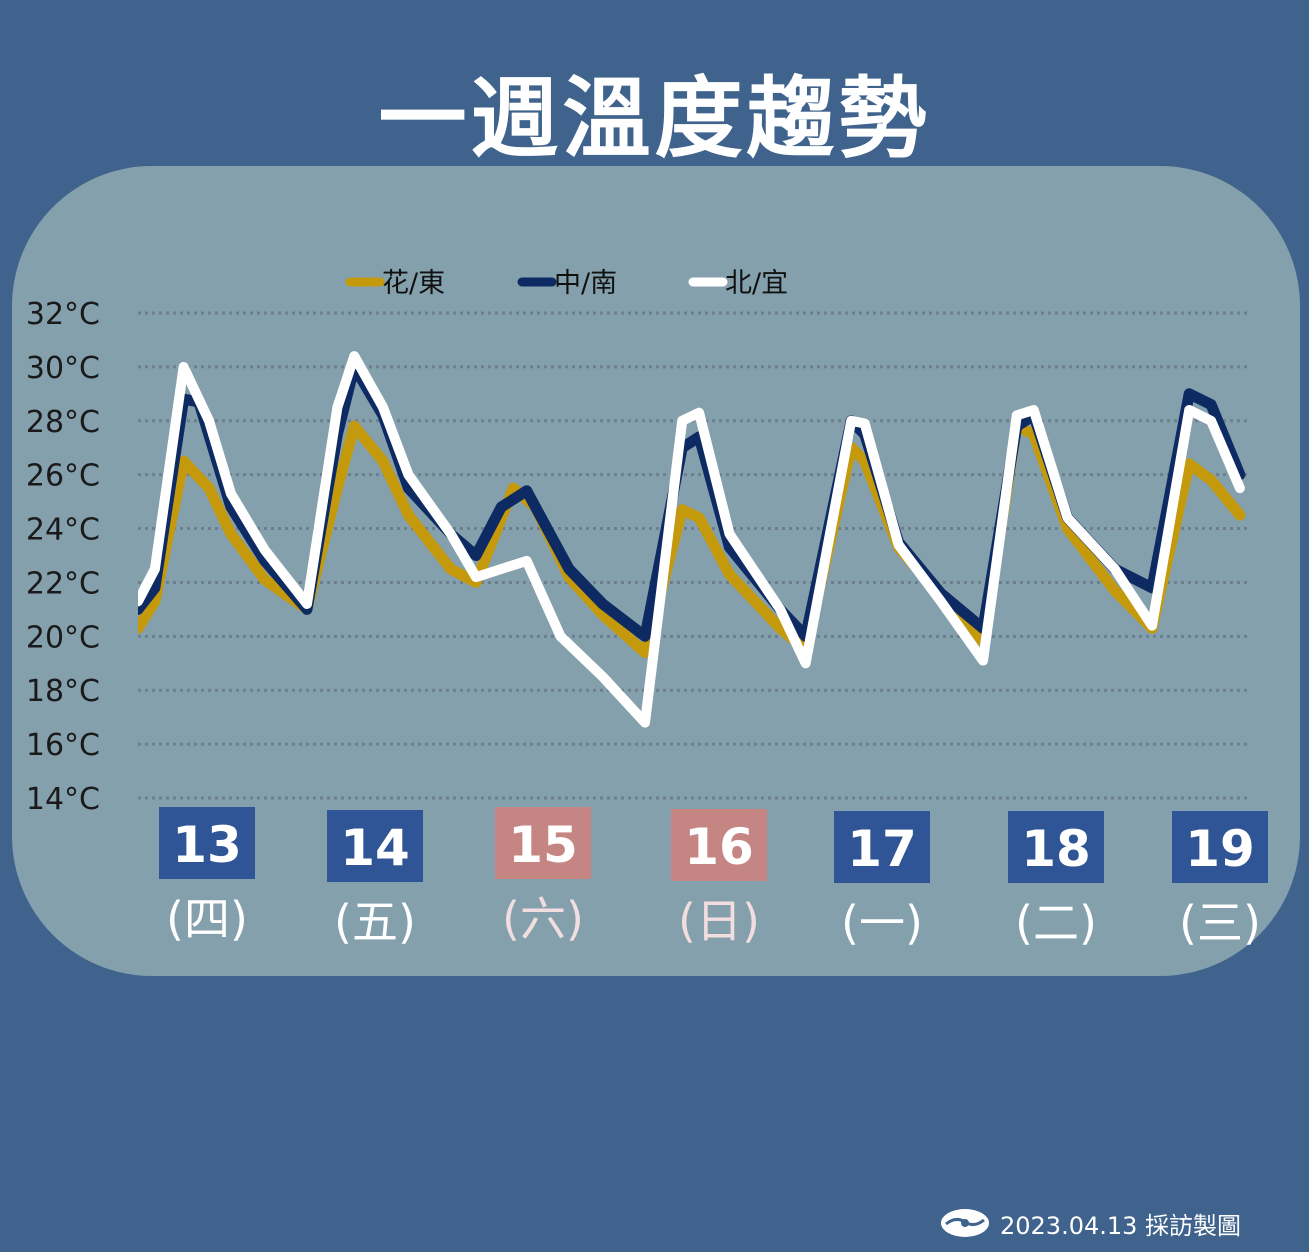 The height and width of the screenshot is (1252, 1309). I want to click on footer: 2023.04.13 採訪製圖, so click(1090, 1223).